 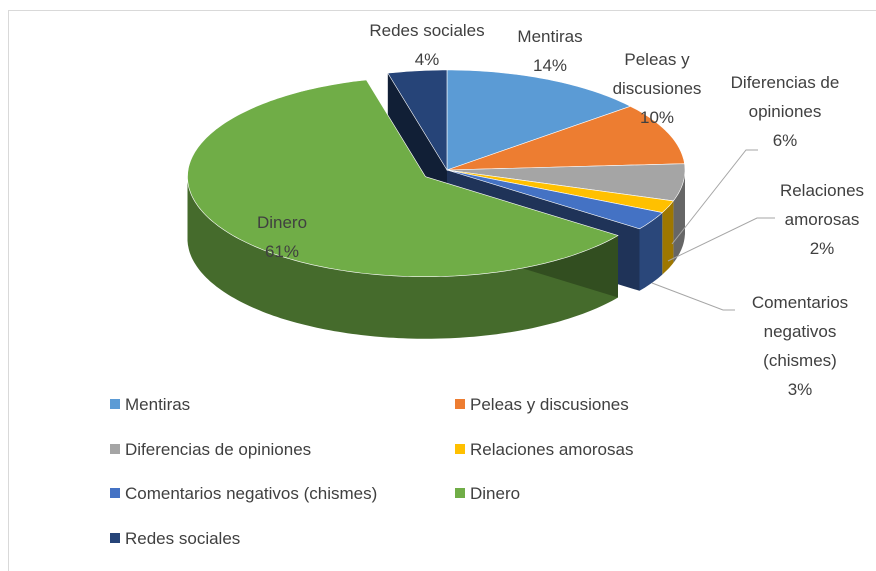 I want to click on leader-lines, so click(x=713, y=230).